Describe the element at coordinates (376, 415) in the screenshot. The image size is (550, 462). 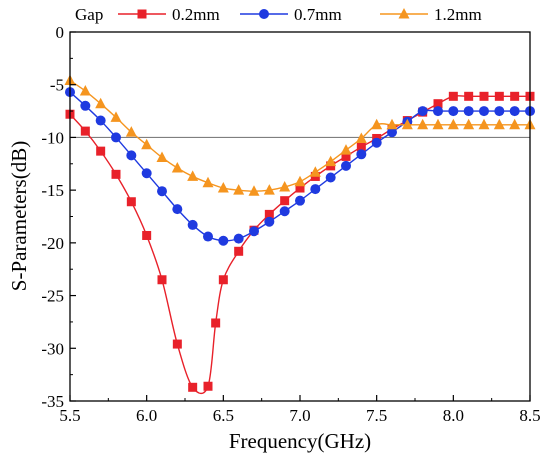
I see `x-tick-label: 7.5` at that location.